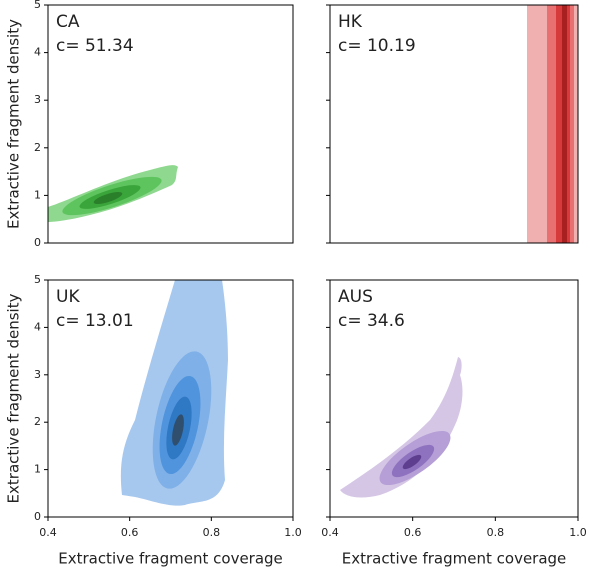 The width and height of the screenshot is (590, 570). I want to click on panel-title: AUS, so click(355, 297).